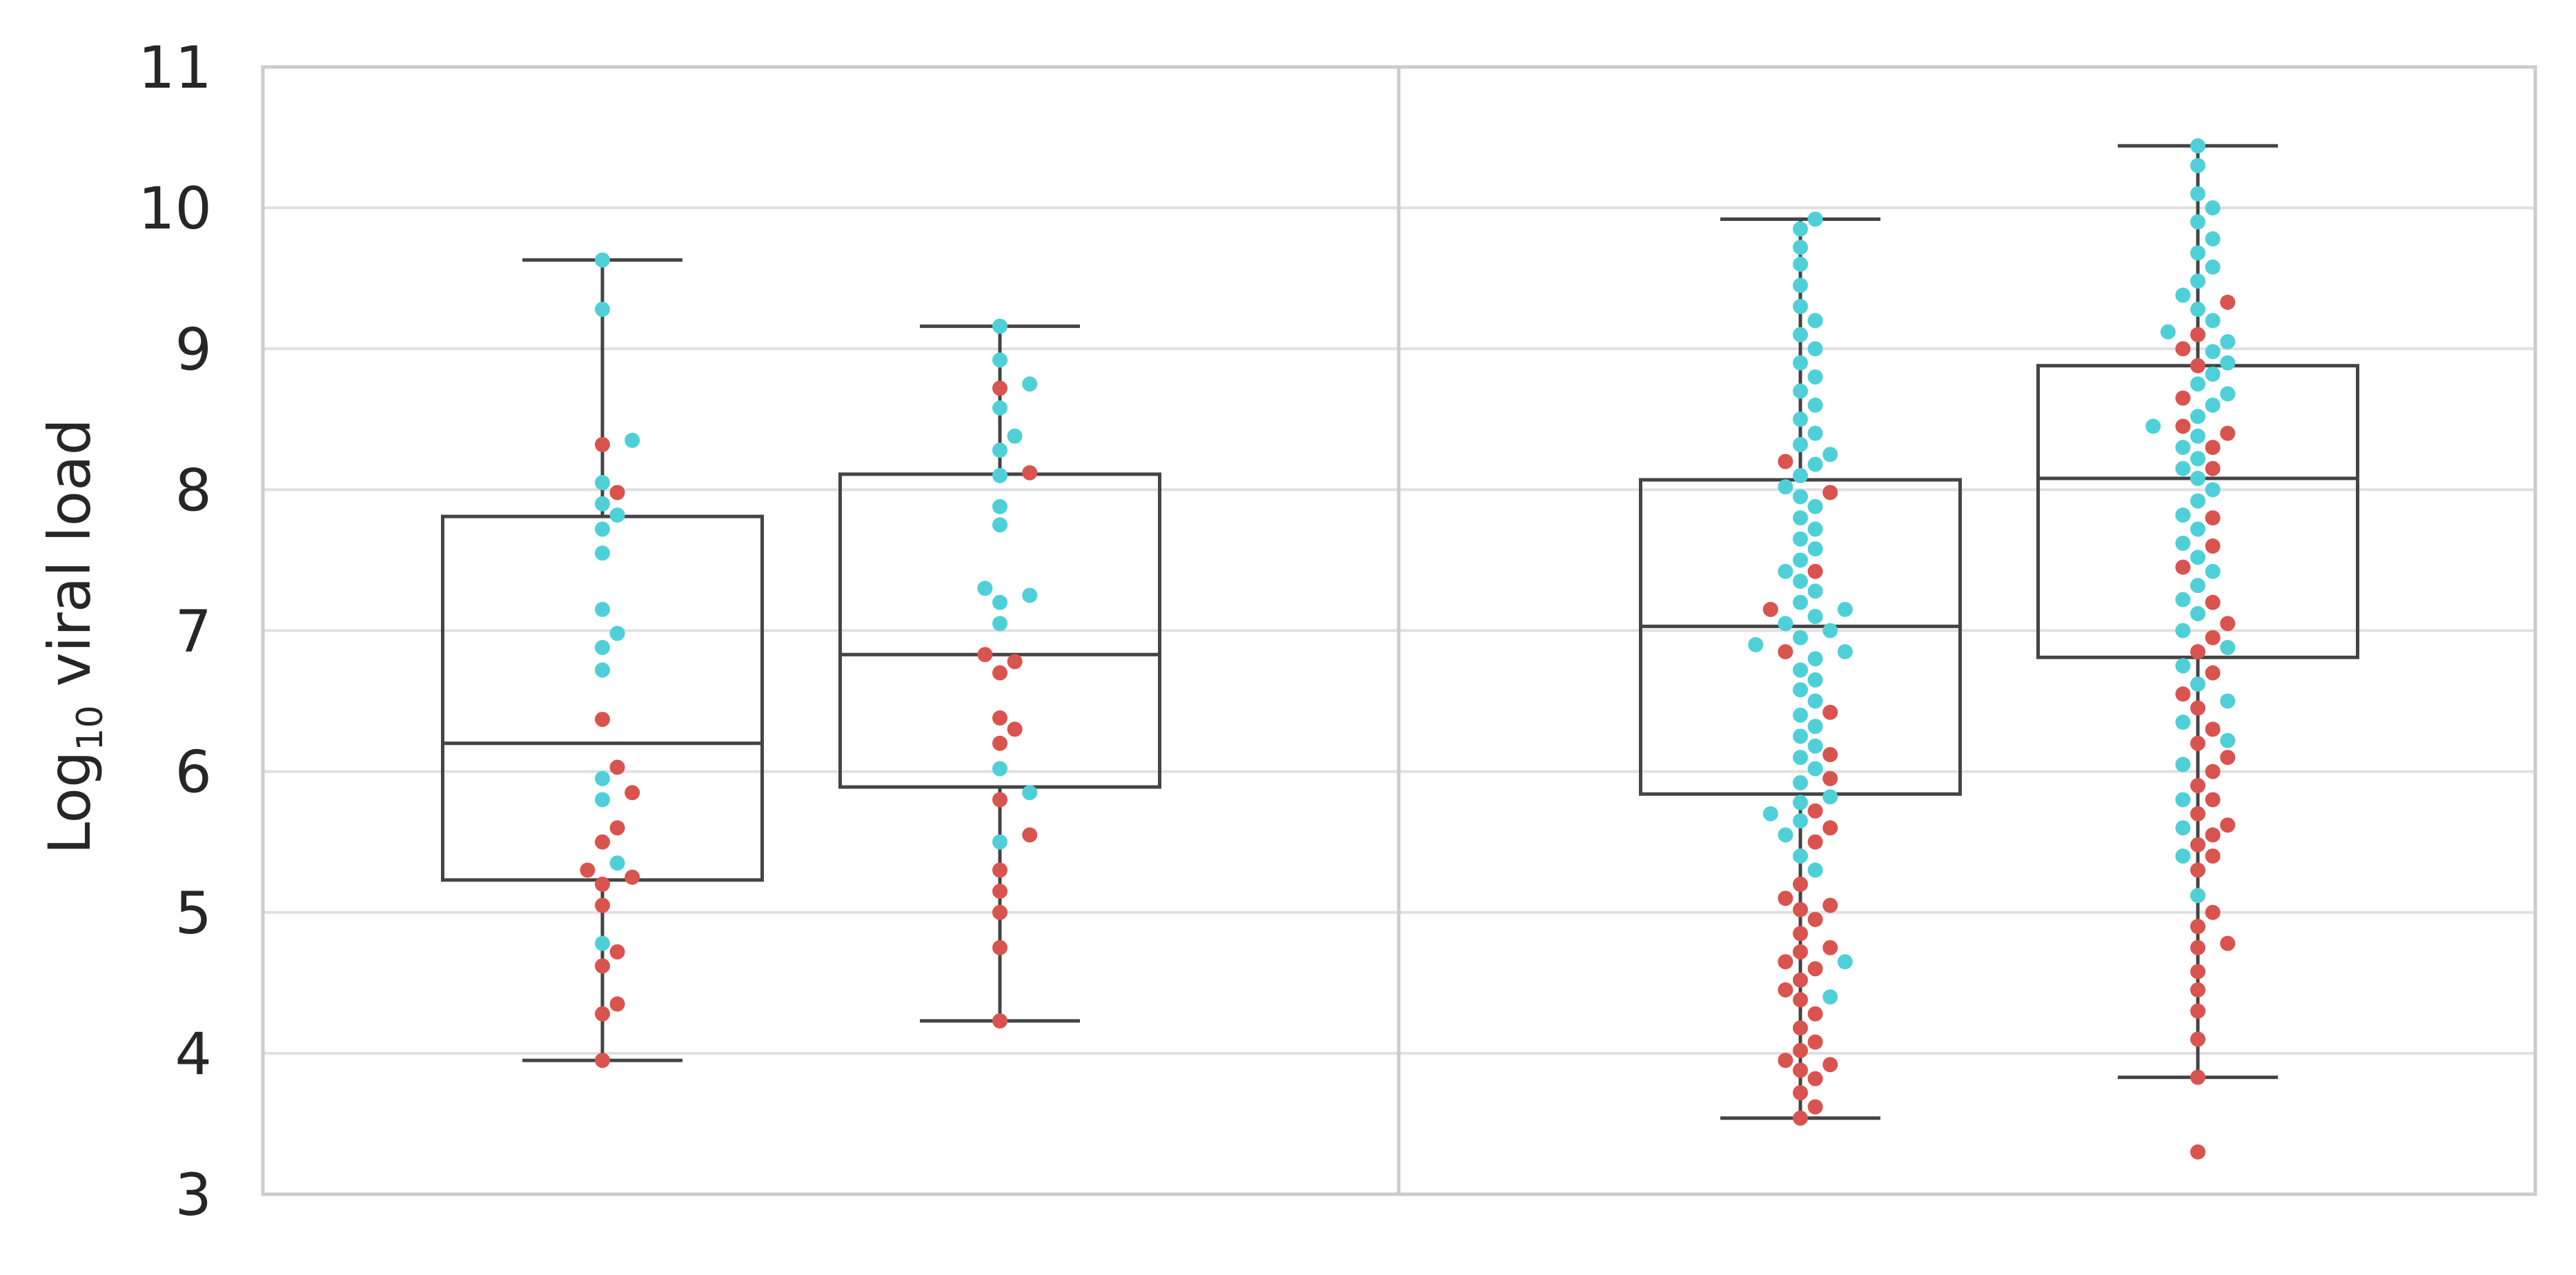  Describe the element at coordinates (90, 728) in the screenshot. I see `y-axis-label-subscript: 10` at that location.